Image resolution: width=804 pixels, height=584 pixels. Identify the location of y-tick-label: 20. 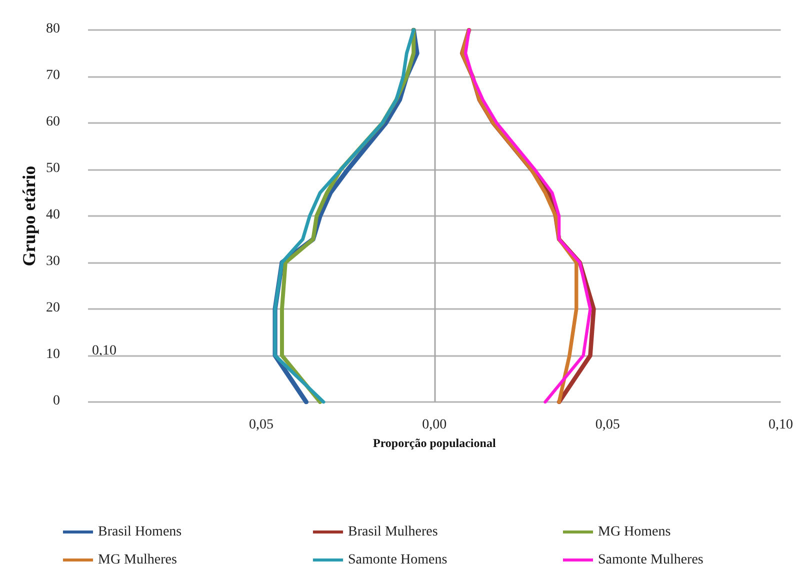
(53, 308).